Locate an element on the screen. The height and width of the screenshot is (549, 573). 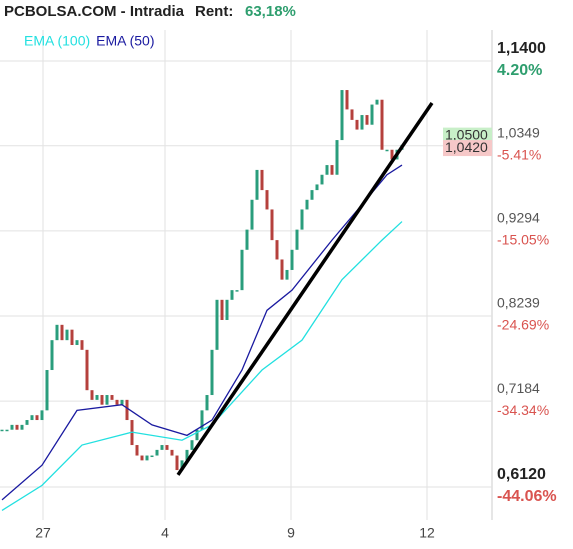
price-label: 1,0420 is located at coordinates (466, 147).